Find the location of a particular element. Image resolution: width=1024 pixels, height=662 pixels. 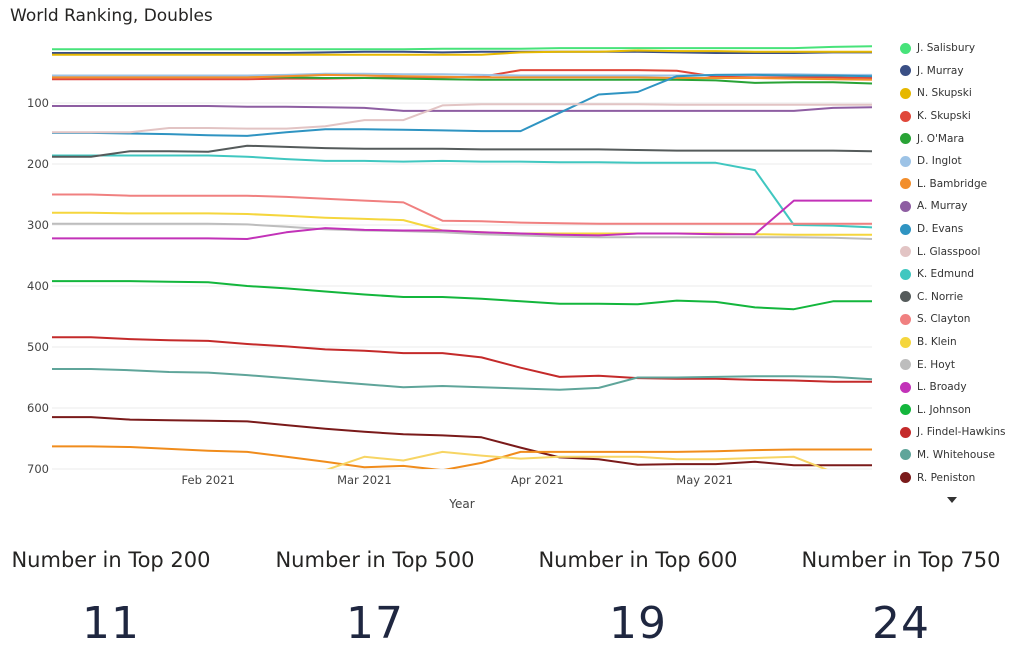

legend-item: K. Skupski is located at coordinates (960, 116).